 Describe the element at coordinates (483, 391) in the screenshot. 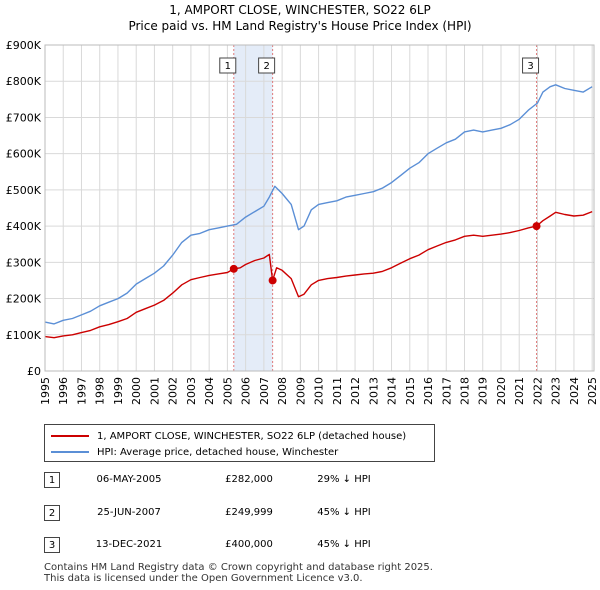

I see `x-tick-label: 2019` at that location.